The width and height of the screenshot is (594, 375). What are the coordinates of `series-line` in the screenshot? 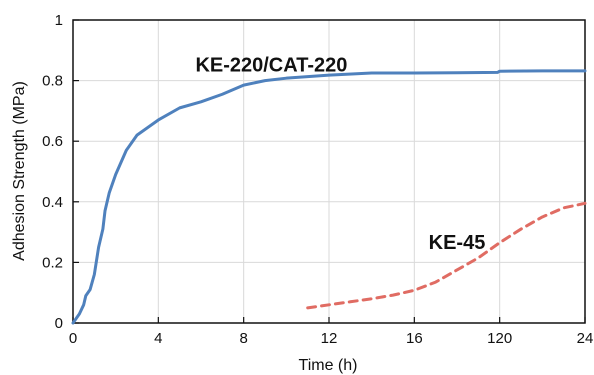 It's located at (446, 255).